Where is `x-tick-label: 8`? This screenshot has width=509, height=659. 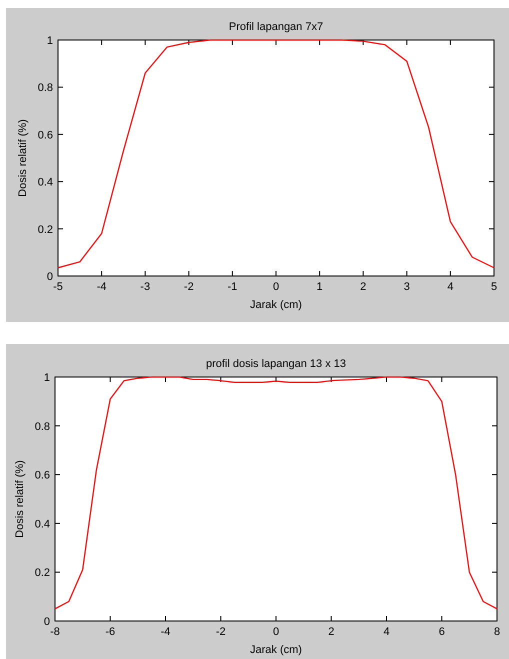
x-tick-label: 8 is located at coordinates (497, 632).